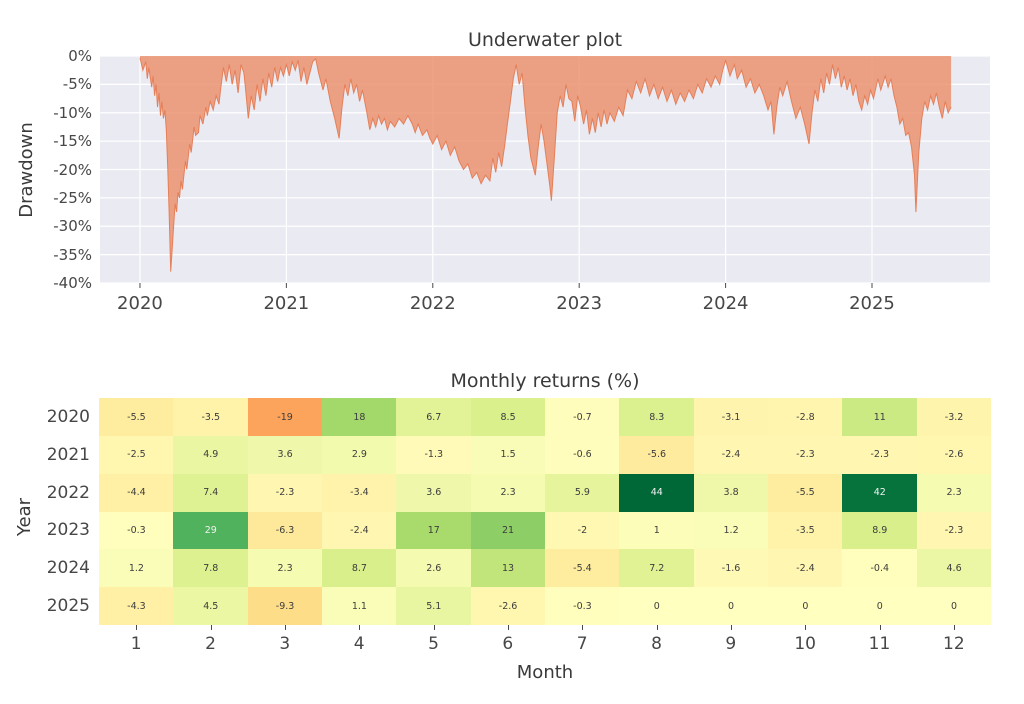 This screenshot has height=704, width=1024. What do you see at coordinates (211, 530) in the screenshot?
I see `heatmap-cell: 29` at bounding box center [211, 530].